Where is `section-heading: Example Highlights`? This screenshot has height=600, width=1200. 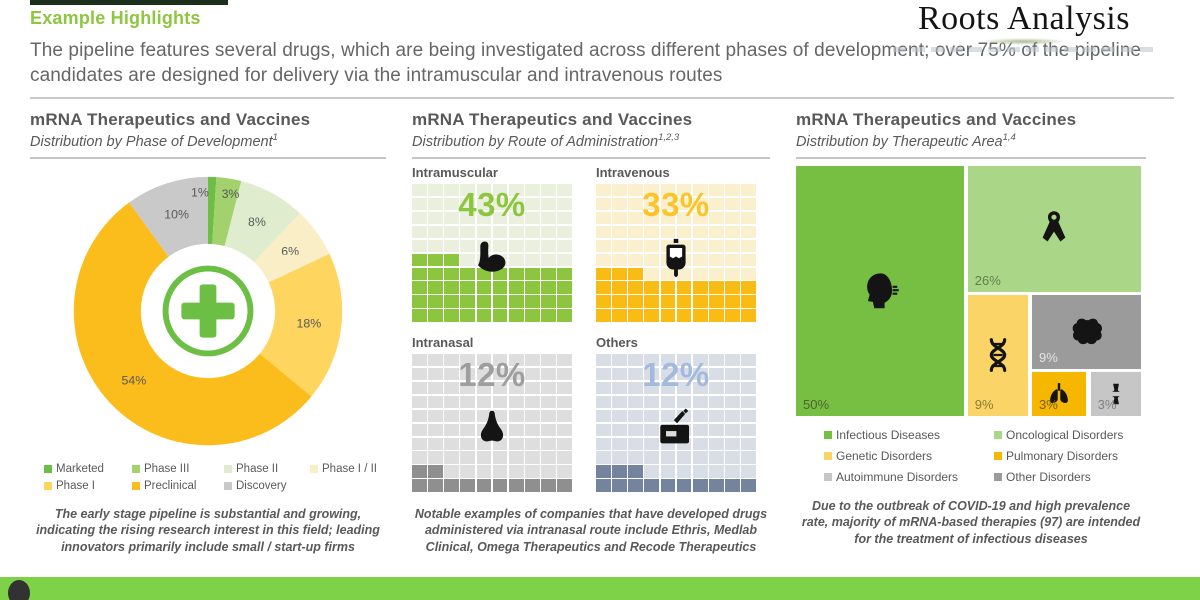
section-heading: Example Highlights is located at coordinates (115, 18).